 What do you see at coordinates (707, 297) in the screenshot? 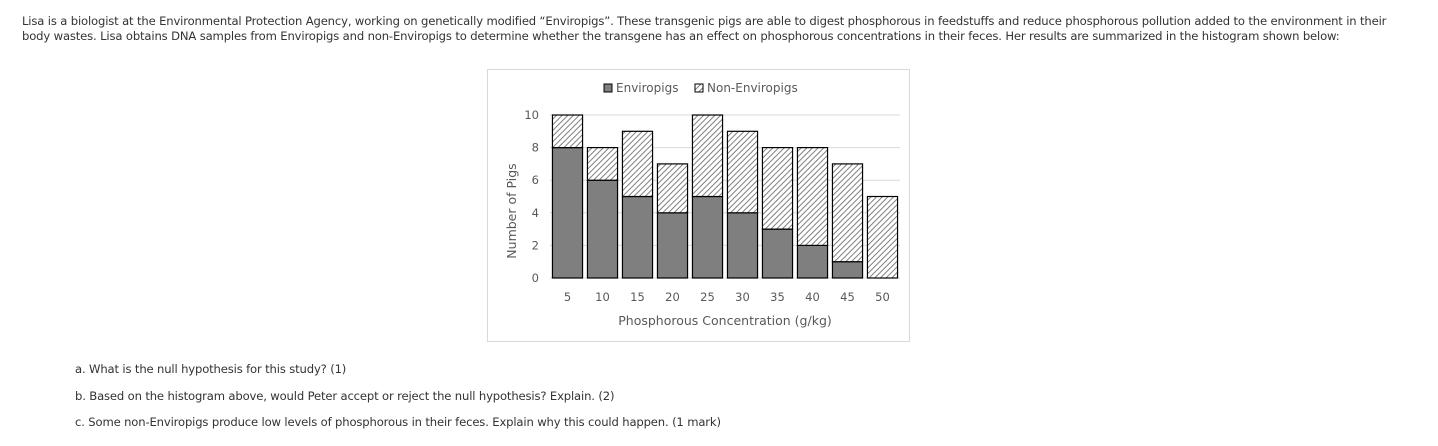
I see `x-tick-label: 25` at bounding box center [707, 297].